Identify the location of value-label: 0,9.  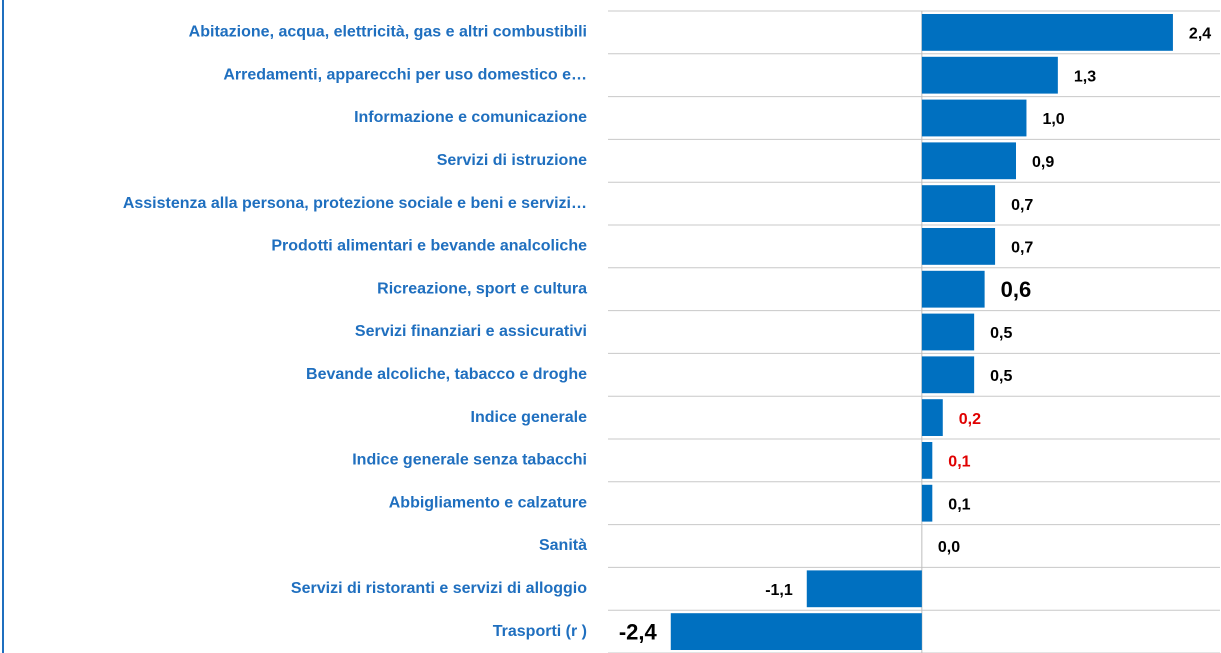
(1043, 162).